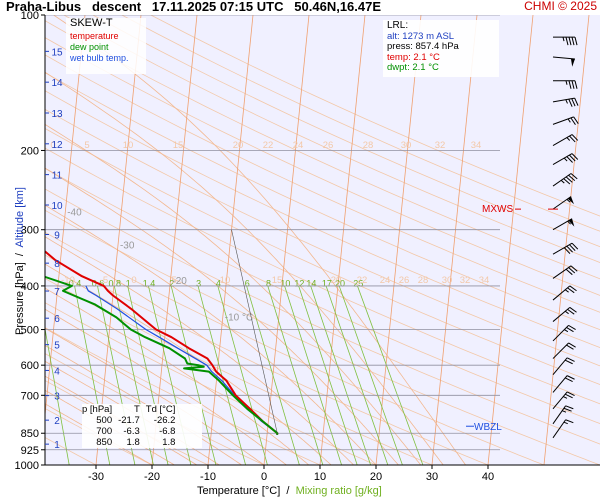 Image resolution: width=600 pixels, height=500 pixels. Describe the element at coordinates (398, 25) in the screenshot. I see `lrl-heading: LRL:` at that location.